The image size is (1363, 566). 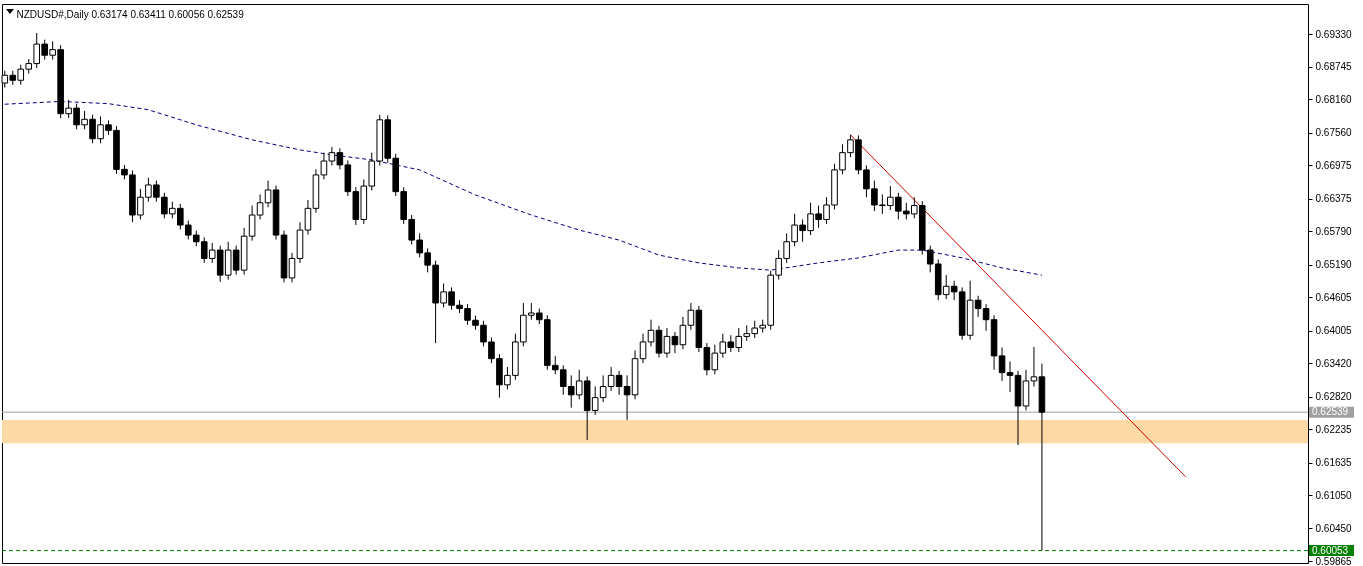 What do you see at coordinates (1334, 133) in the screenshot?
I see `y-tick-label: 0.67560` at bounding box center [1334, 133].